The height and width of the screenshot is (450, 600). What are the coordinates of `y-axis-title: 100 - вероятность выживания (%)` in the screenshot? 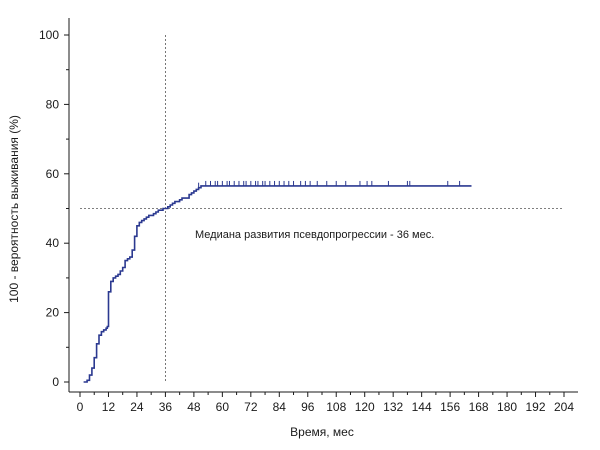 It's located at (14, 209).